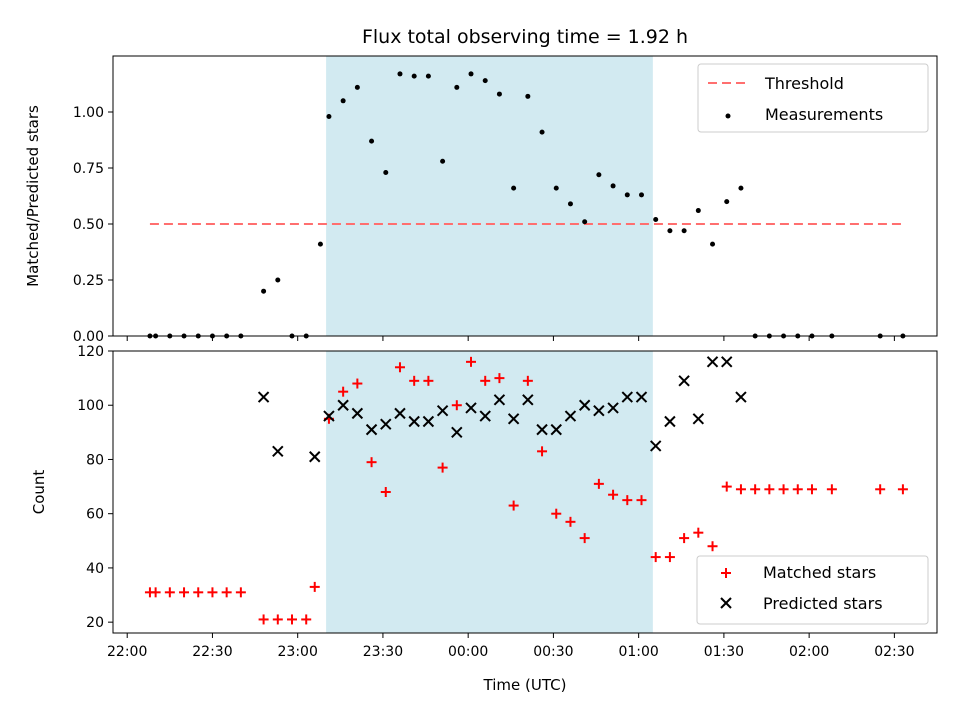 Image resolution: width=960 pixels, height=720 pixels. What do you see at coordinates (489, 196) in the screenshot?
I see `top-observing-span` at bounding box center [489, 196].